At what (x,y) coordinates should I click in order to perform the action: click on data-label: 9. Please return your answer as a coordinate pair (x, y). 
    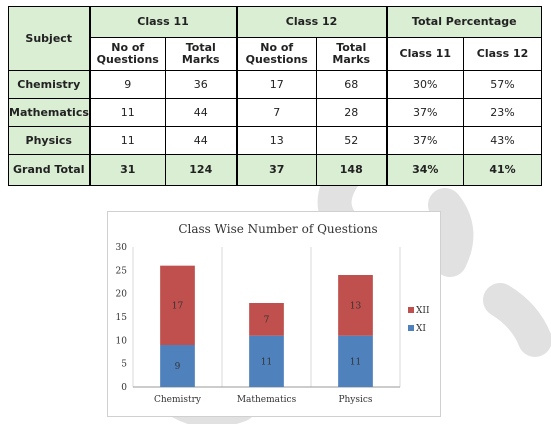
    Looking at the image, I should click on (178, 367).